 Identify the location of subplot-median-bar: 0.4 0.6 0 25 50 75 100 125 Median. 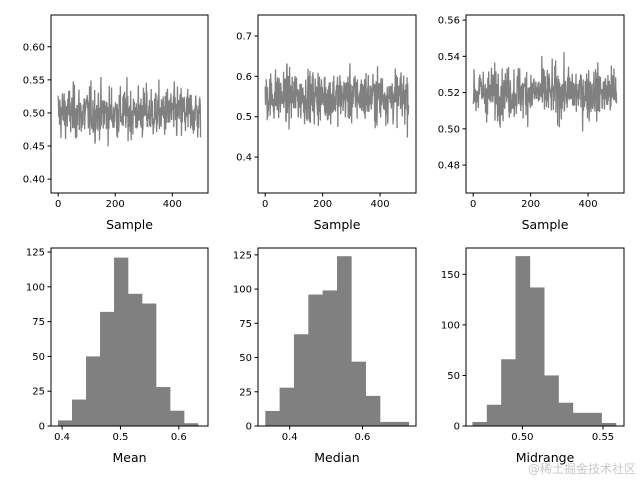
(325, 356).